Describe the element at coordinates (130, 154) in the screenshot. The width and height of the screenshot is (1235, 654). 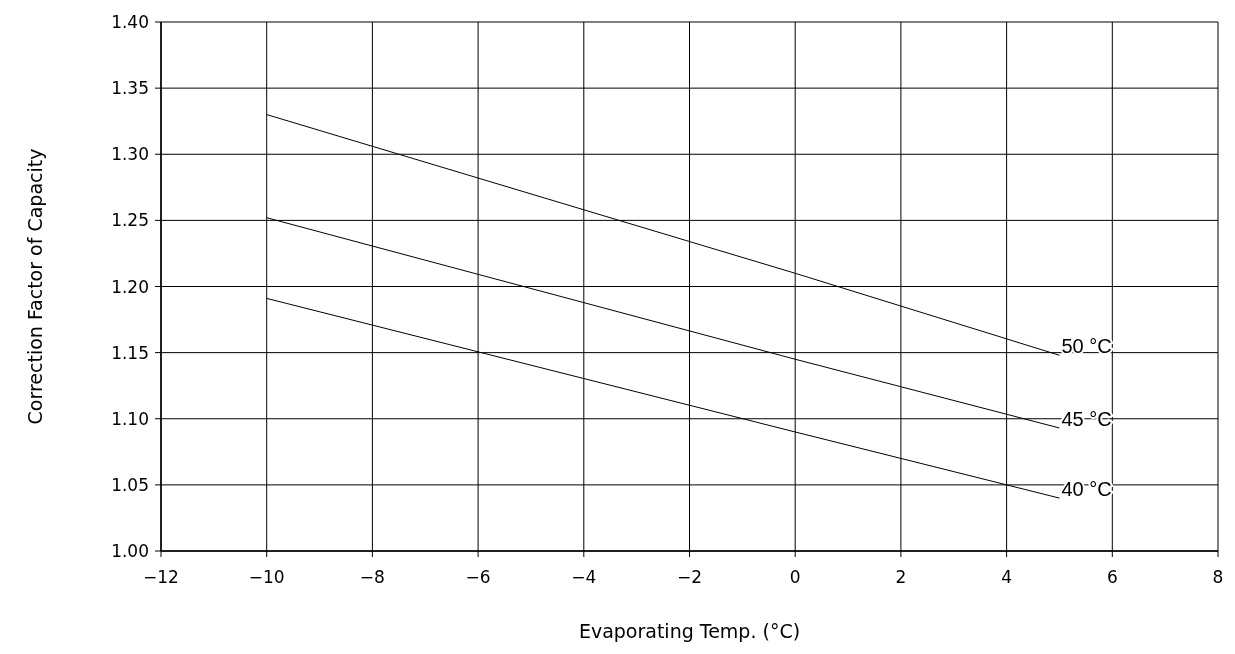
I see `y-tick-label: 1.30` at that location.